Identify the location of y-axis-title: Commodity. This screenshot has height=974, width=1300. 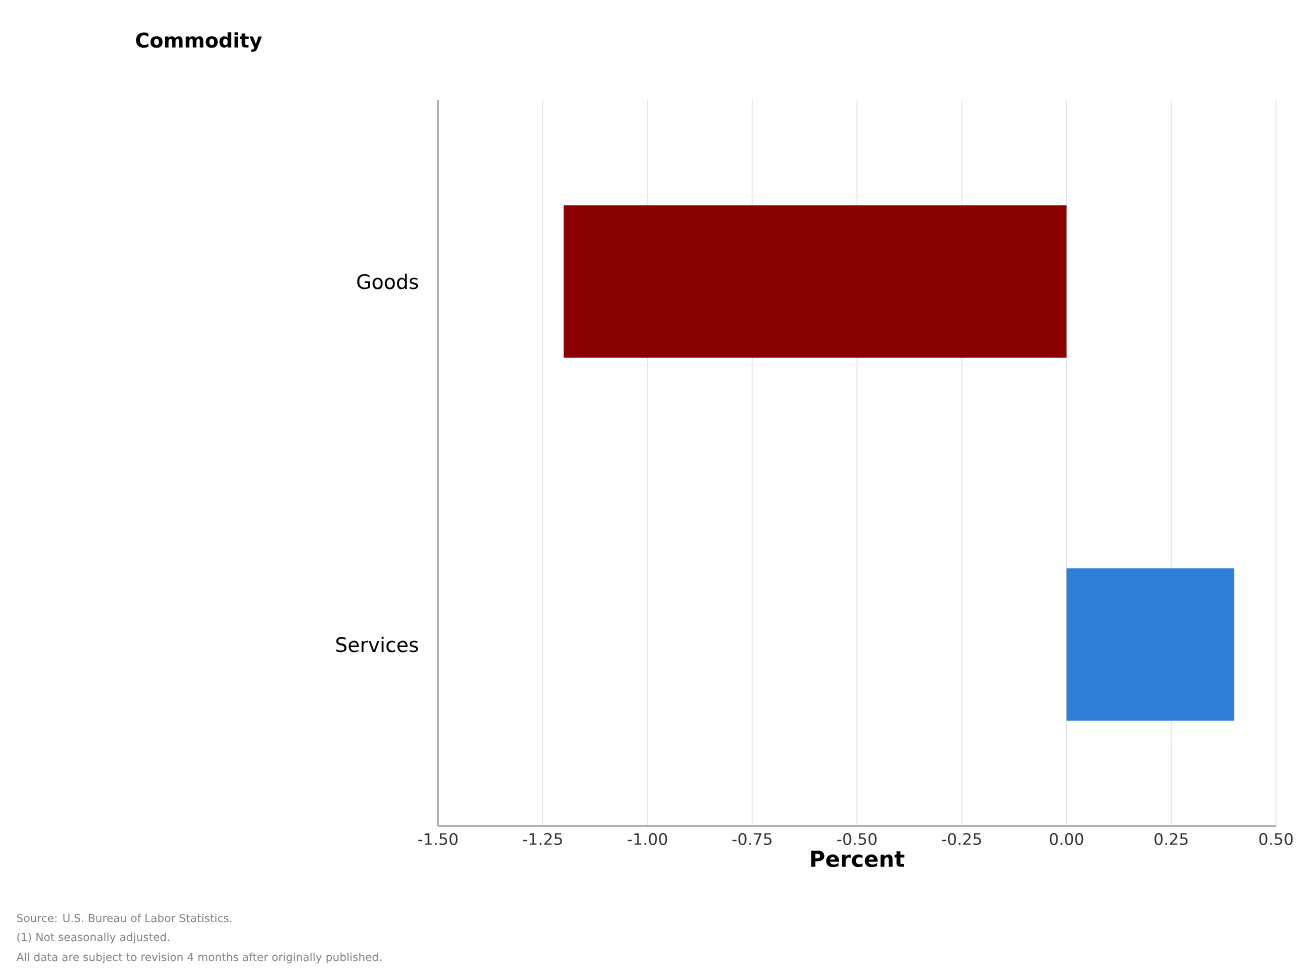
(199, 42).